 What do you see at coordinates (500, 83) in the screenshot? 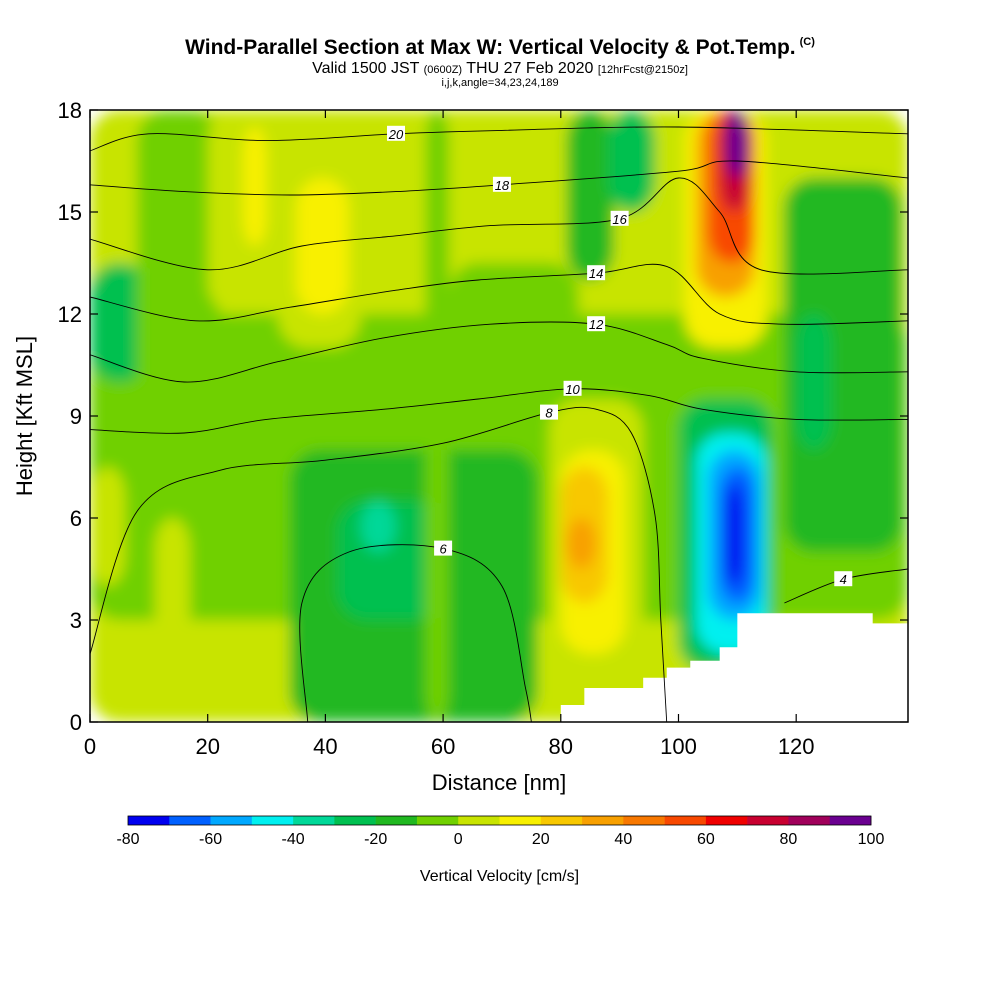
I see `chart-subtitle-indices: i,j,k,angle=34,23,24,189` at bounding box center [500, 83].